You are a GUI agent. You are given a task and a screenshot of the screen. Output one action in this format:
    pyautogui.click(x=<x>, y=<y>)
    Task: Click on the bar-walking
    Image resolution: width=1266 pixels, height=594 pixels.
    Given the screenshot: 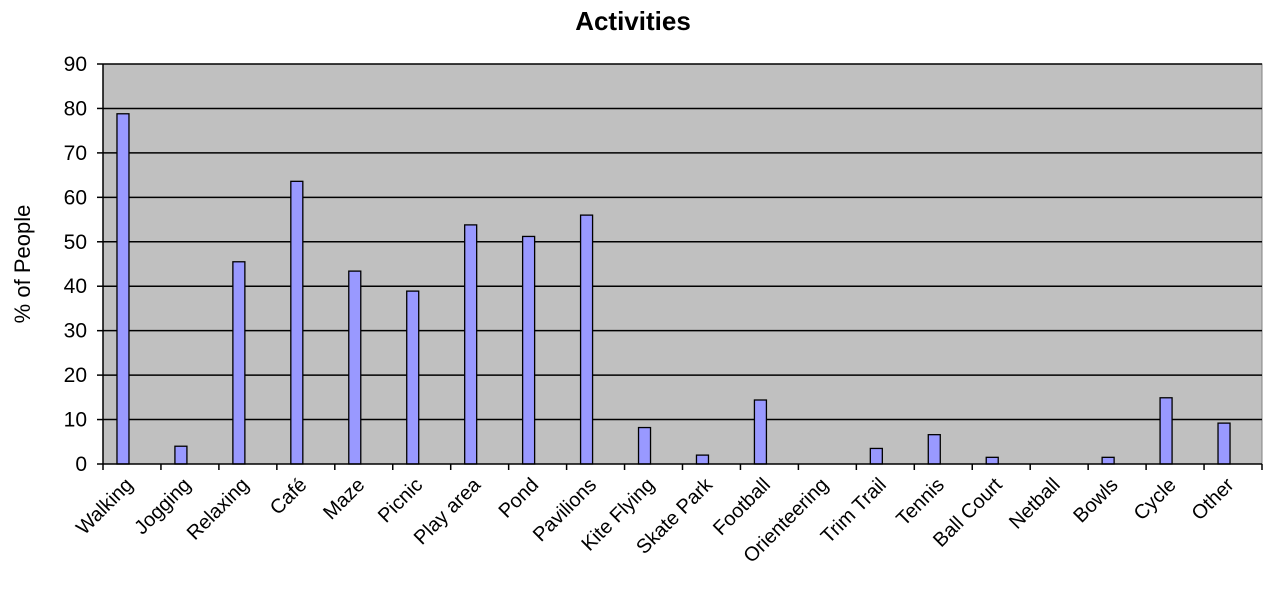 What is the action you would take?
    pyautogui.click(x=123, y=289)
    